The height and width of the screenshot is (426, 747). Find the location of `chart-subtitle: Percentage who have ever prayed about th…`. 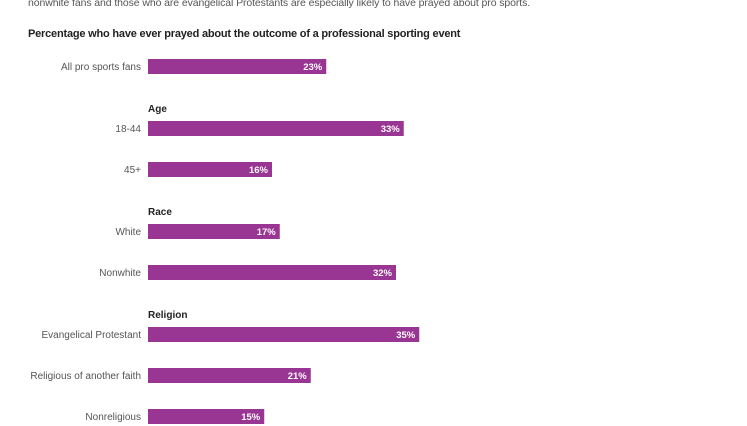

chart-subtitle: Percentage who have ever prayed about th… is located at coordinates (244, 34).